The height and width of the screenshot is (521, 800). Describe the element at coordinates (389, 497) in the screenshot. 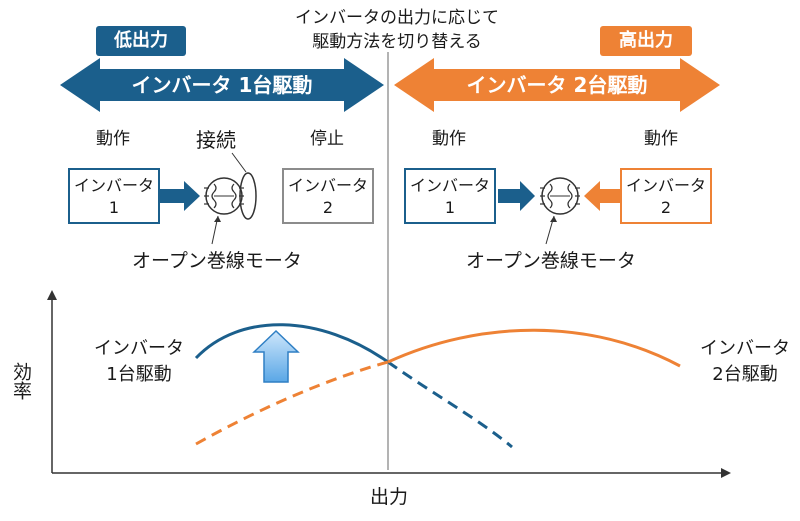

I see `x-axis-label: 出力` at that location.